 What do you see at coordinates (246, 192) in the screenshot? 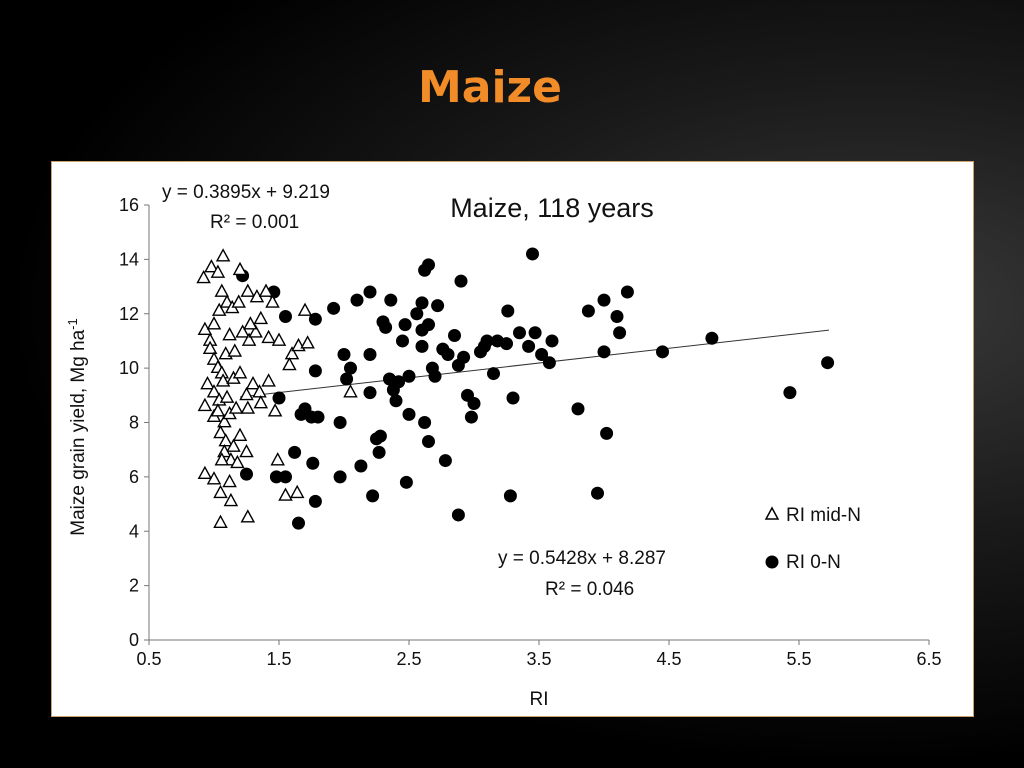
I see `equation-mid-n: y = 0.3895x + 9.219` at bounding box center [246, 192].